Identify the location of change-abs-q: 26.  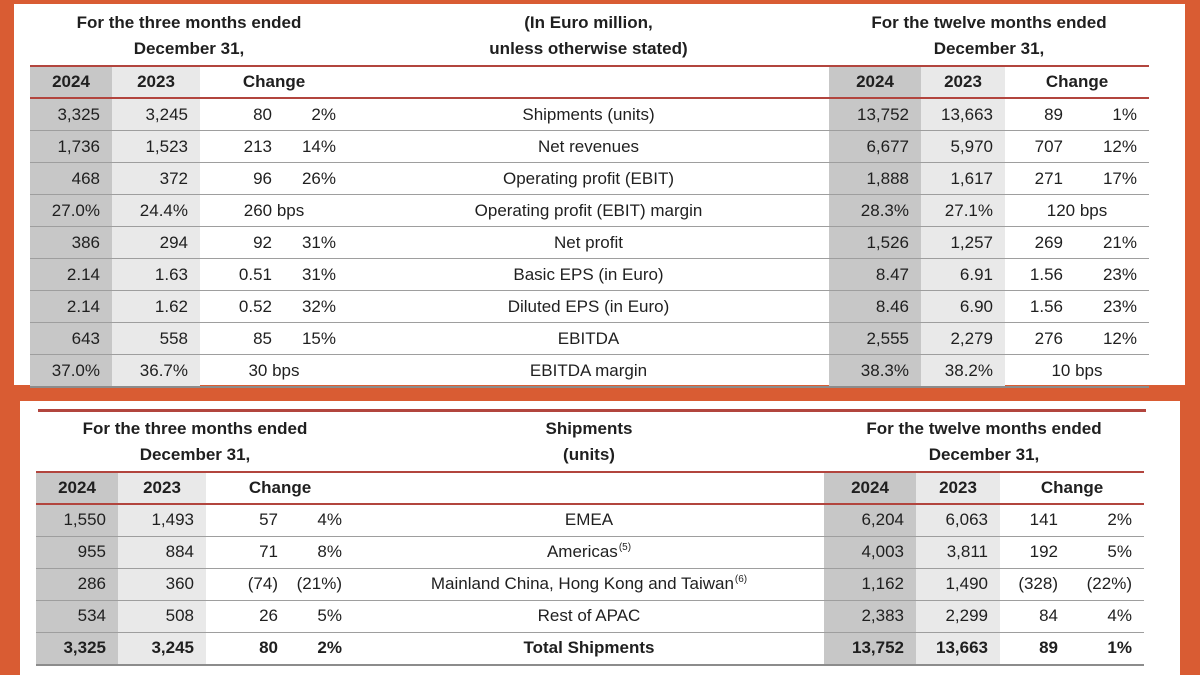
(268, 615).